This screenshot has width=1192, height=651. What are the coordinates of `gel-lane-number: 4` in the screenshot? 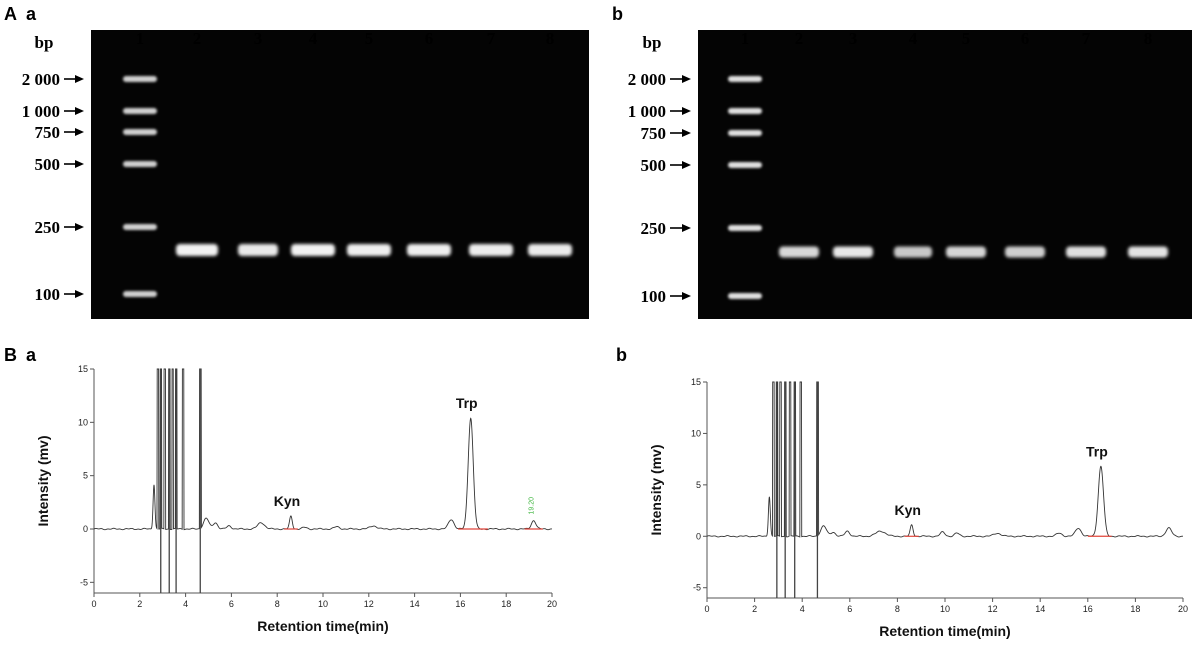 It's located at (313, 38).